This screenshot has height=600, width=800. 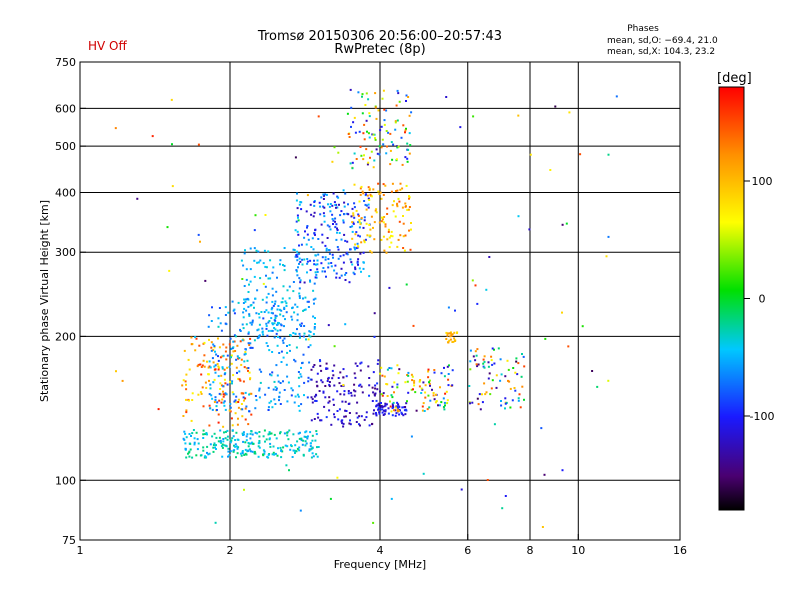 I want to click on y-tick-label: 500, so click(x=65, y=146).